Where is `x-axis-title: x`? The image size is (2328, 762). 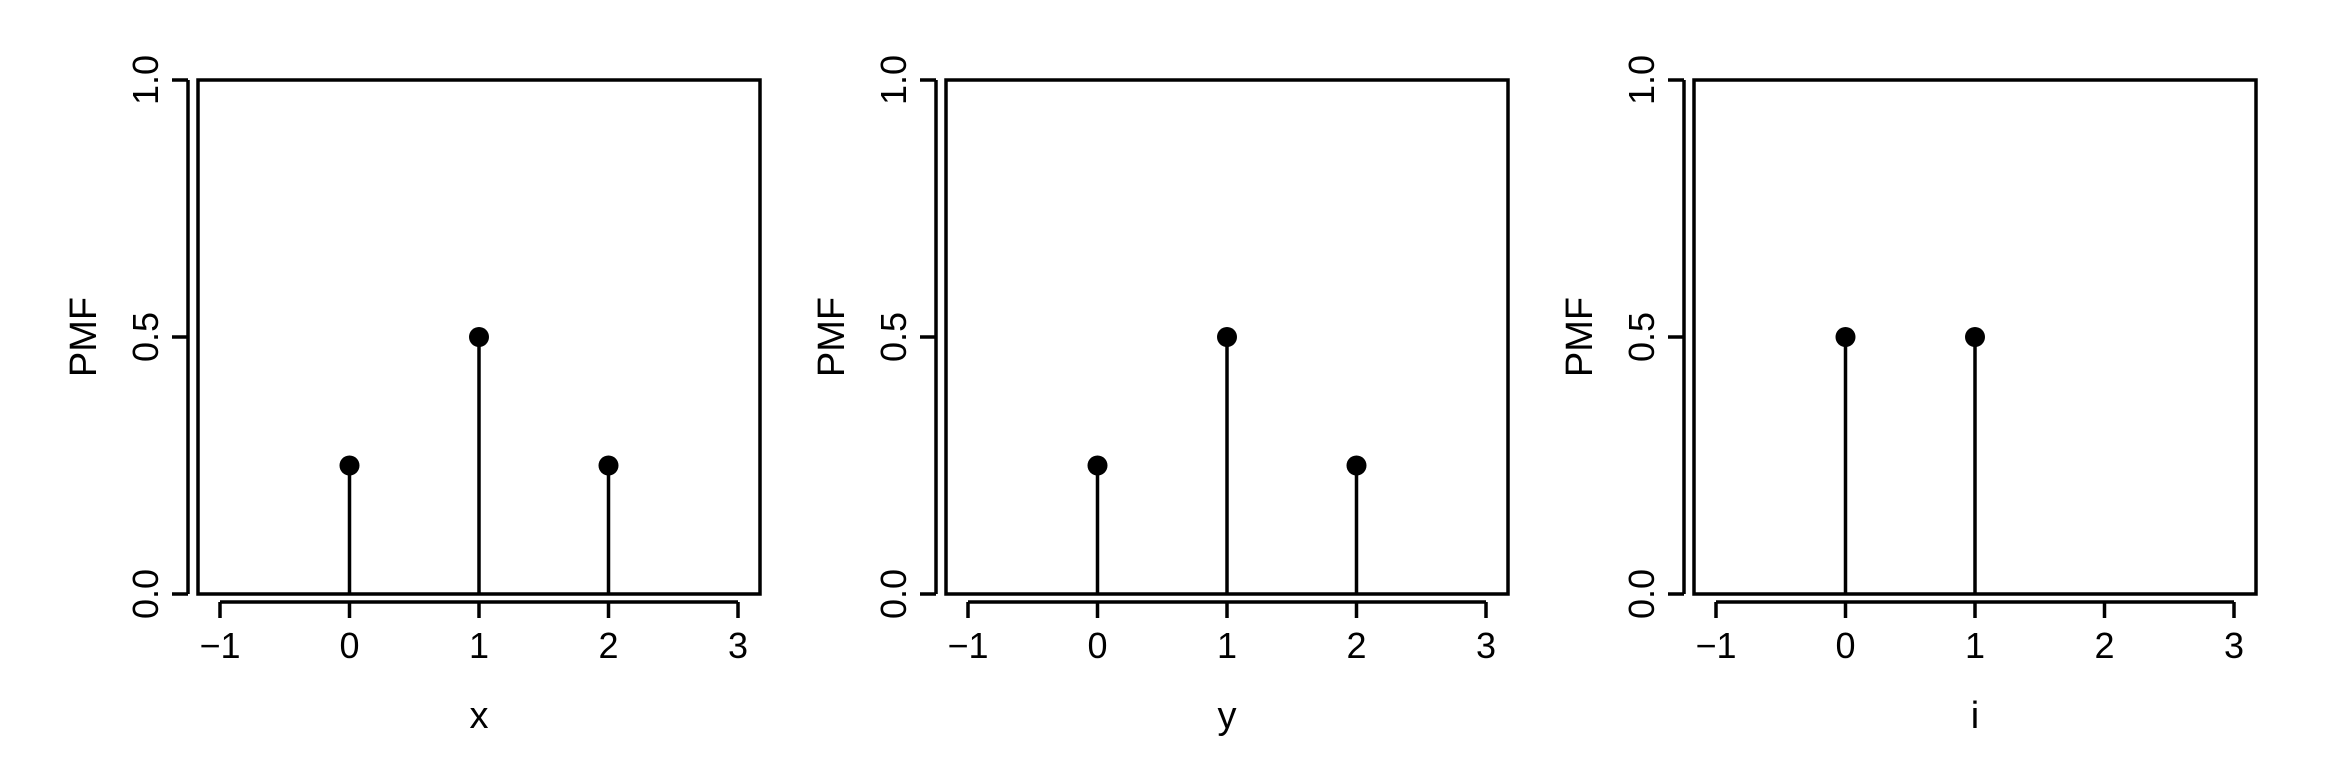
x-axis-title: x is located at coordinates (479, 716).